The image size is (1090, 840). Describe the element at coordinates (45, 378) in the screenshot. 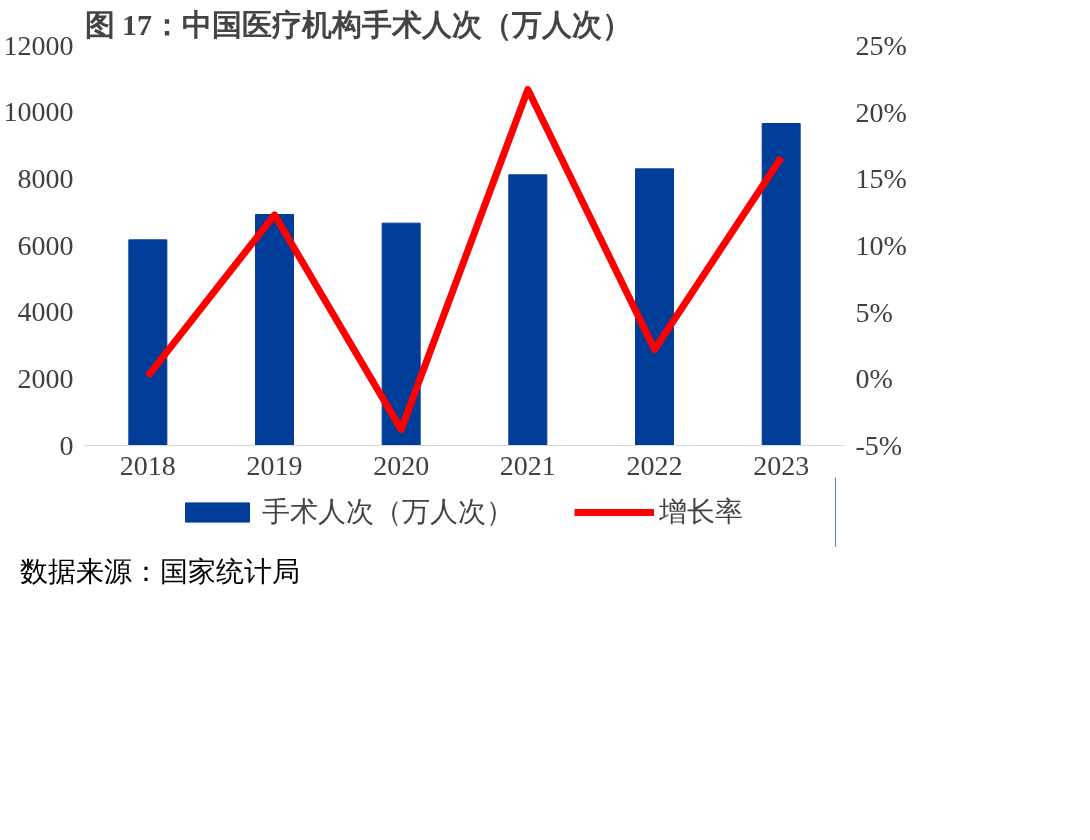

I see `y-tick-label: 2000` at that location.